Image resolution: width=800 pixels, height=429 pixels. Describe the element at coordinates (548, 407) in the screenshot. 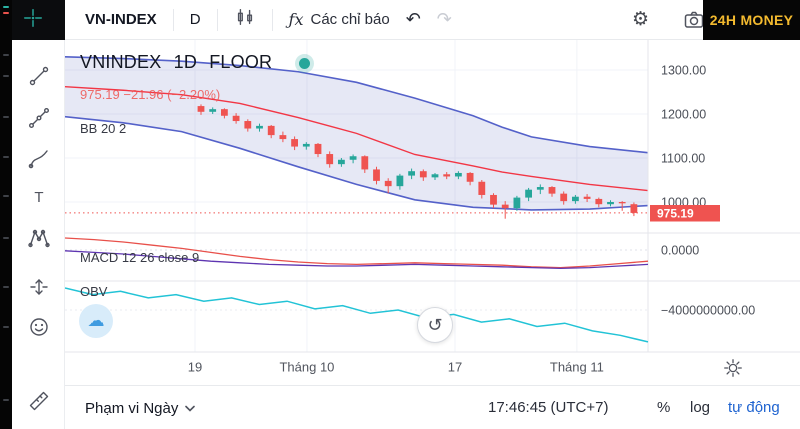

I see `clock-button: 17:46:45 (UTC+7)` at that location.